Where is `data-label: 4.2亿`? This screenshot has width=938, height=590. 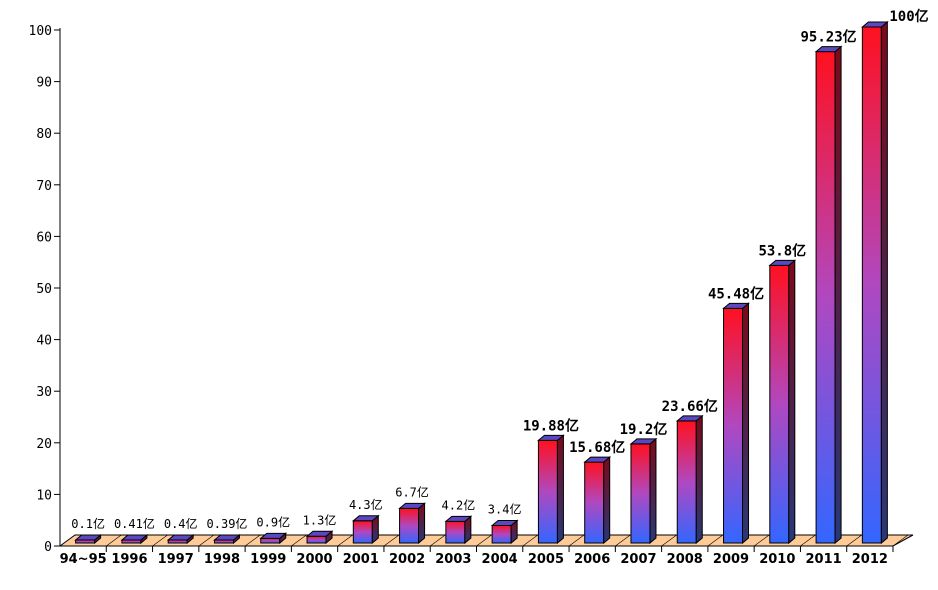 data-label: 4.2亿 is located at coordinates (459, 504).